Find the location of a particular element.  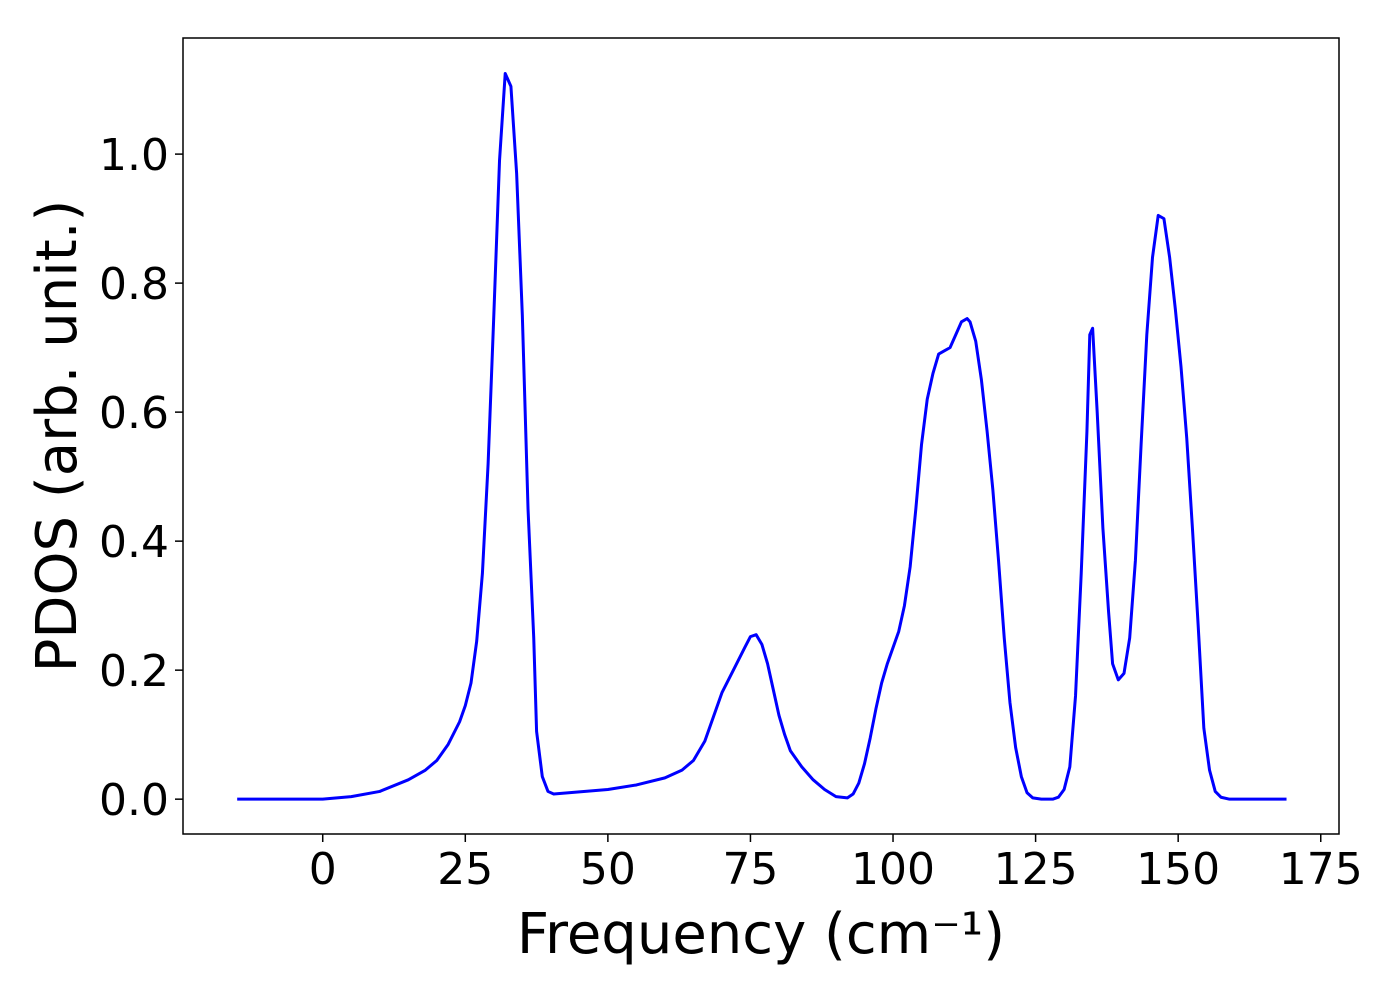

y-tick-label: 1.0 is located at coordinates (134, 155).